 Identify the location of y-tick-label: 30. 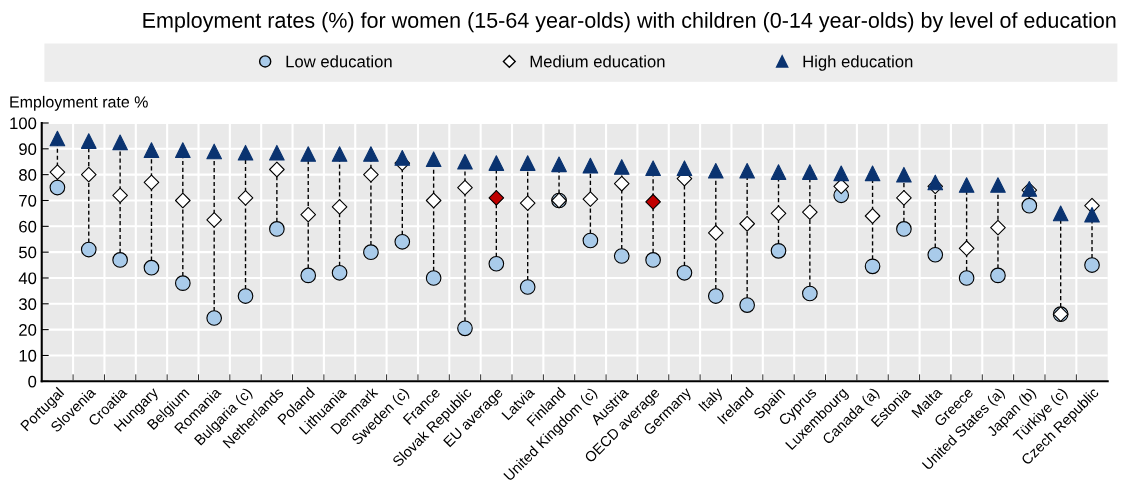
(27, 304).